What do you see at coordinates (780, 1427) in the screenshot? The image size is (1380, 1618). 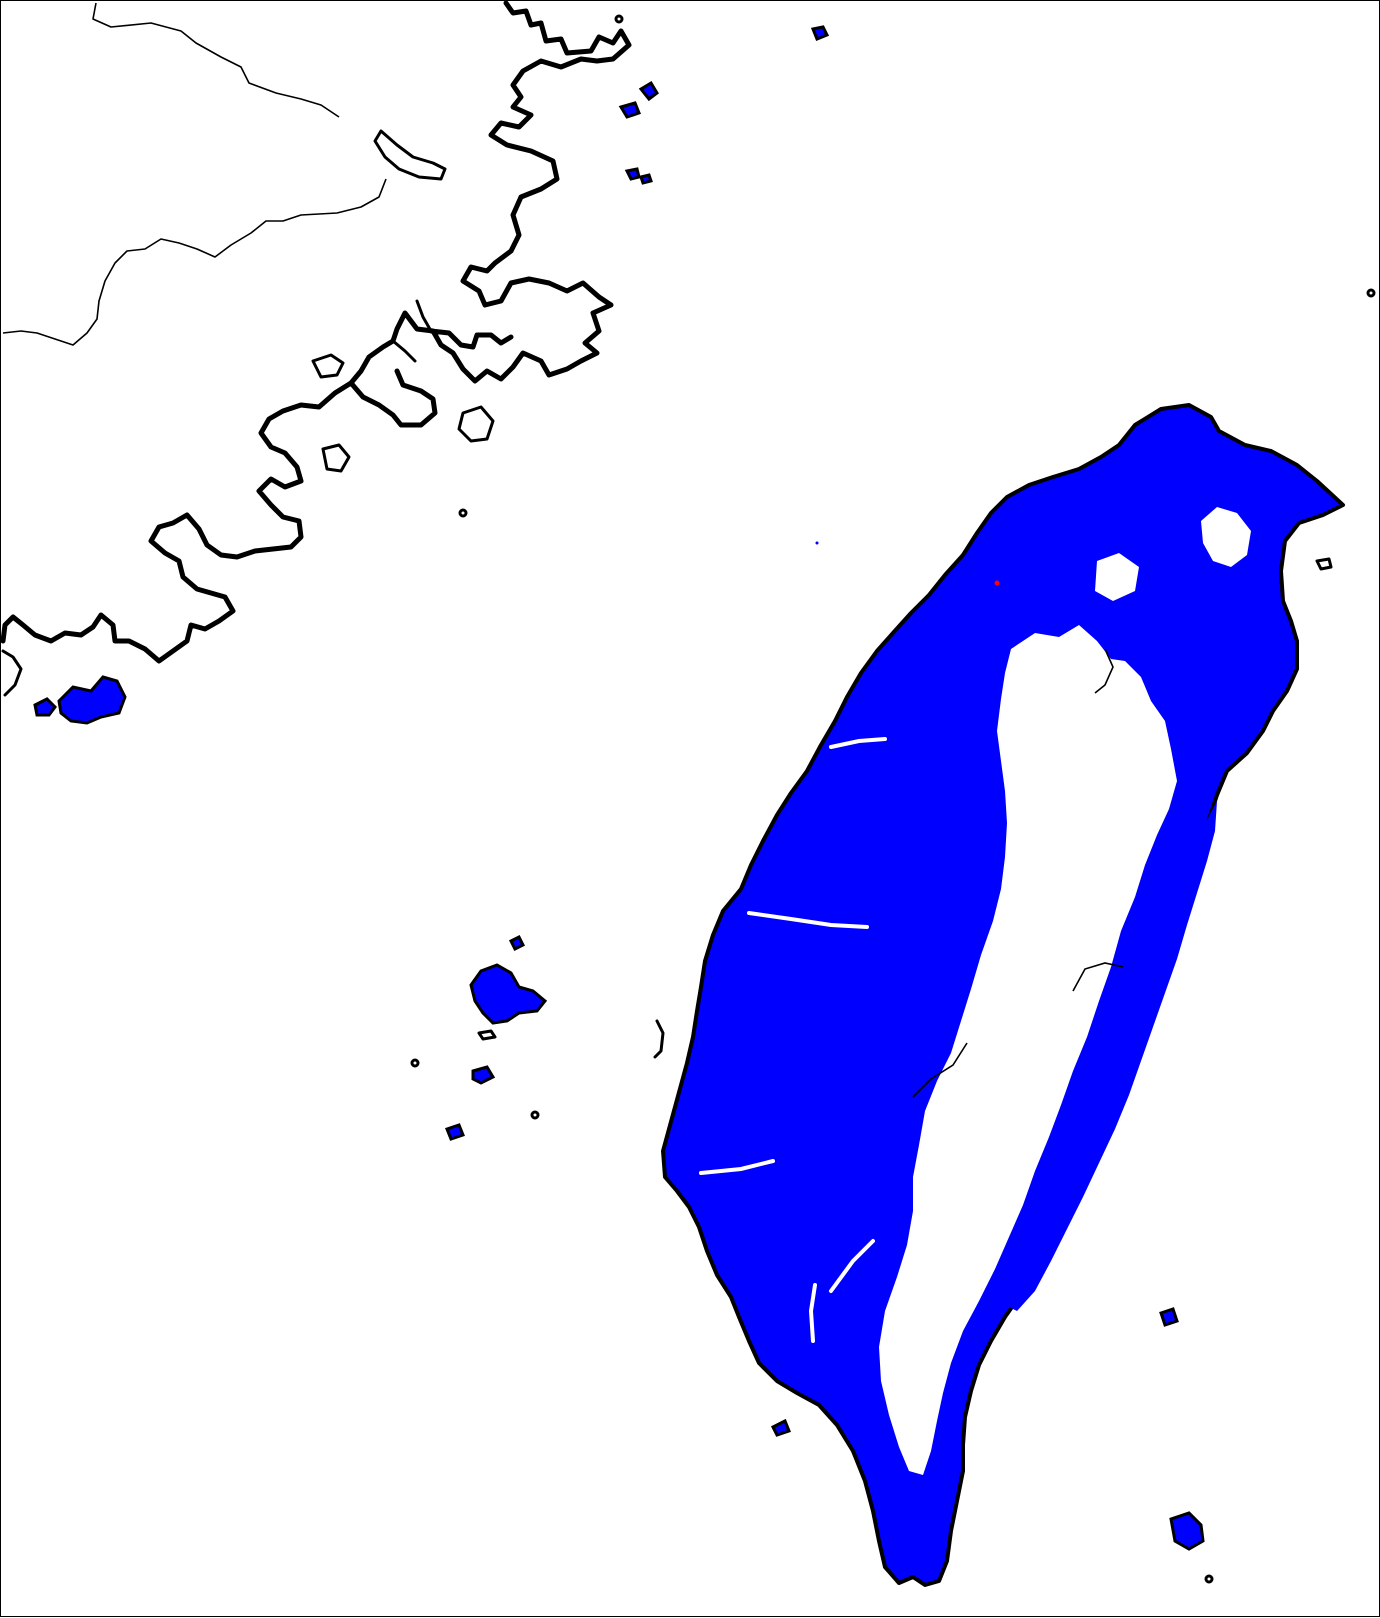 I see `landcover-liuqiu-island` at bounding box center [780, 1427].